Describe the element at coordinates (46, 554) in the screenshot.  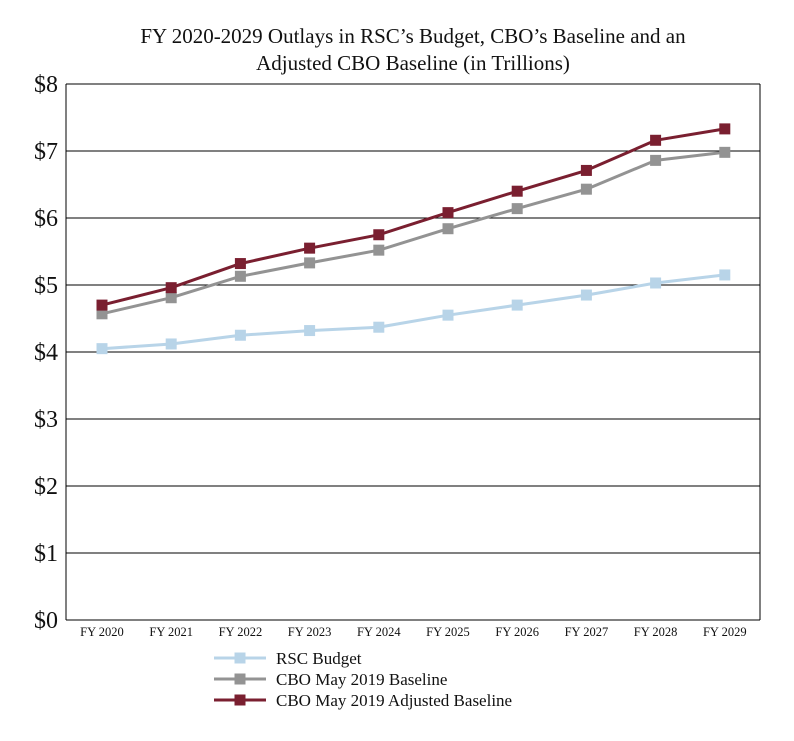
I see `y-tick-label: $1` at that location.